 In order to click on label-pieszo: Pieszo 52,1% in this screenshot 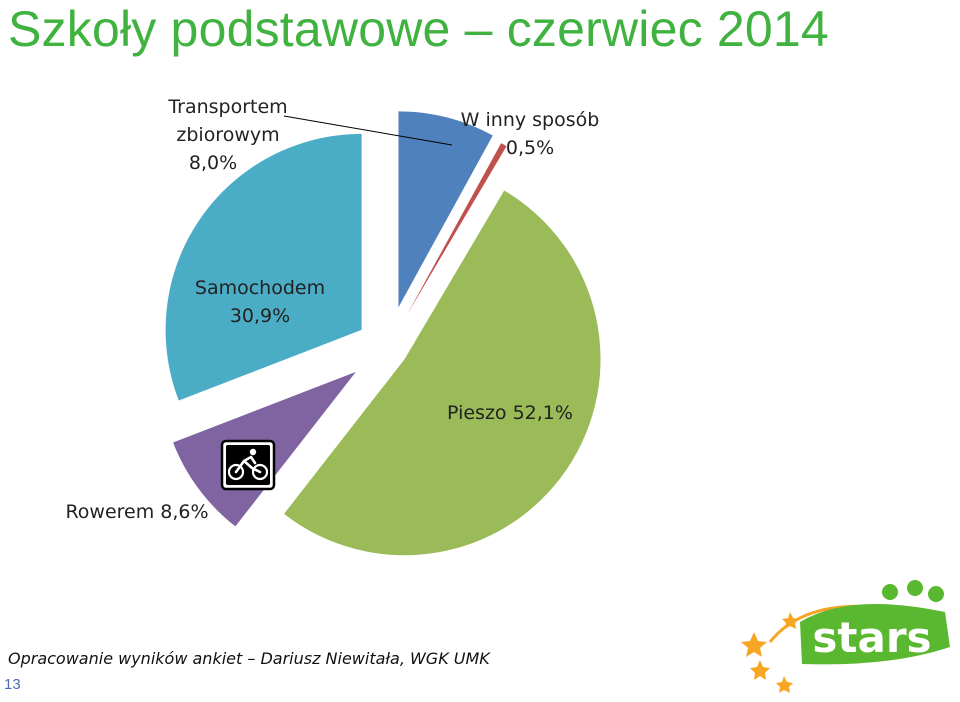, I will do `click(510, 413)`.